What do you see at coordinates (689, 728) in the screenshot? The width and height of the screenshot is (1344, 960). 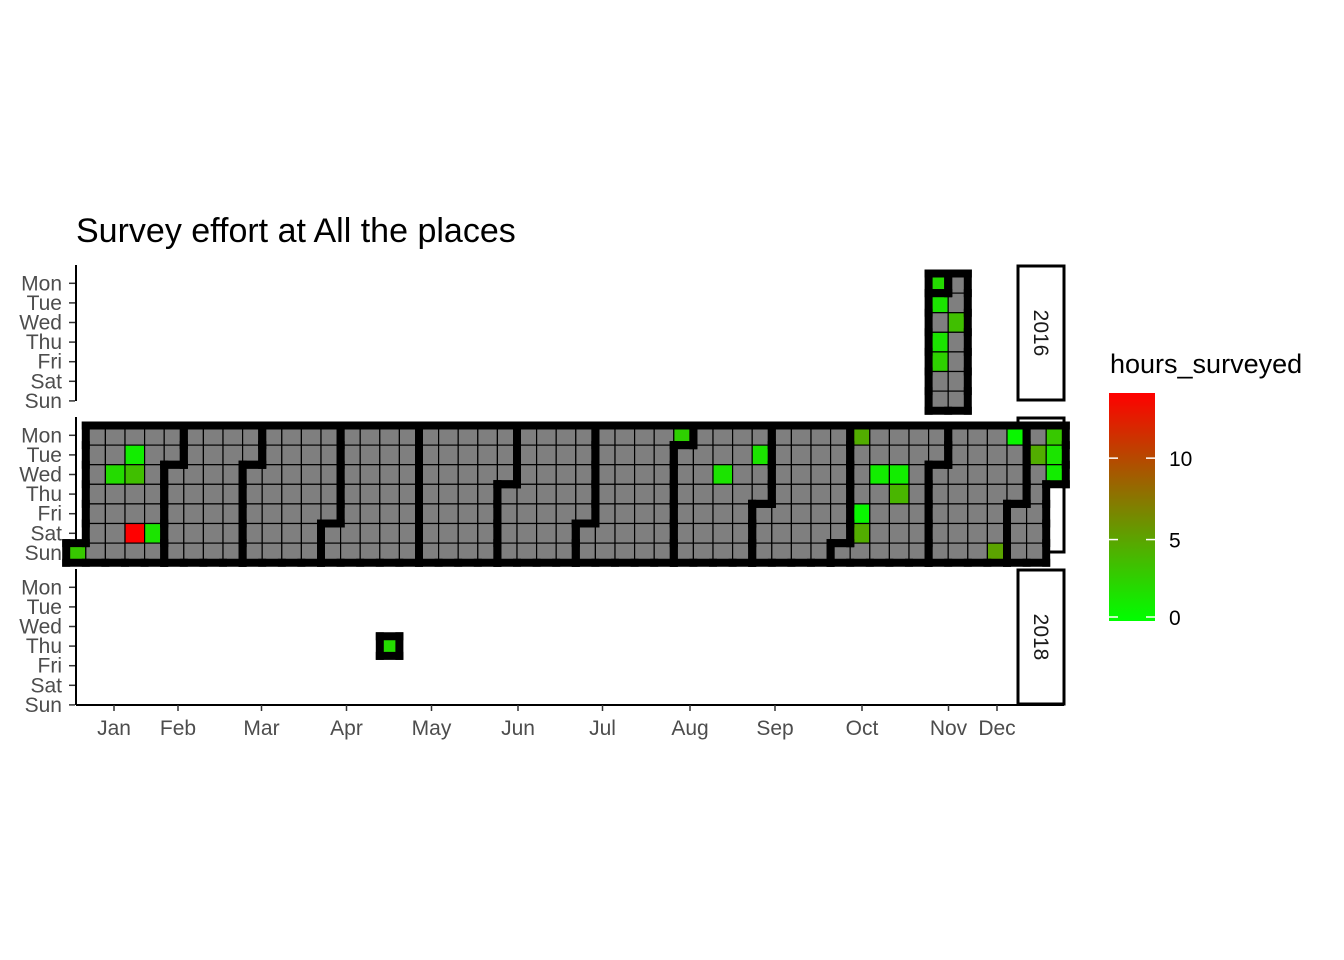 I see `x-tick-label: Aug` at bounding box center [689, 728].